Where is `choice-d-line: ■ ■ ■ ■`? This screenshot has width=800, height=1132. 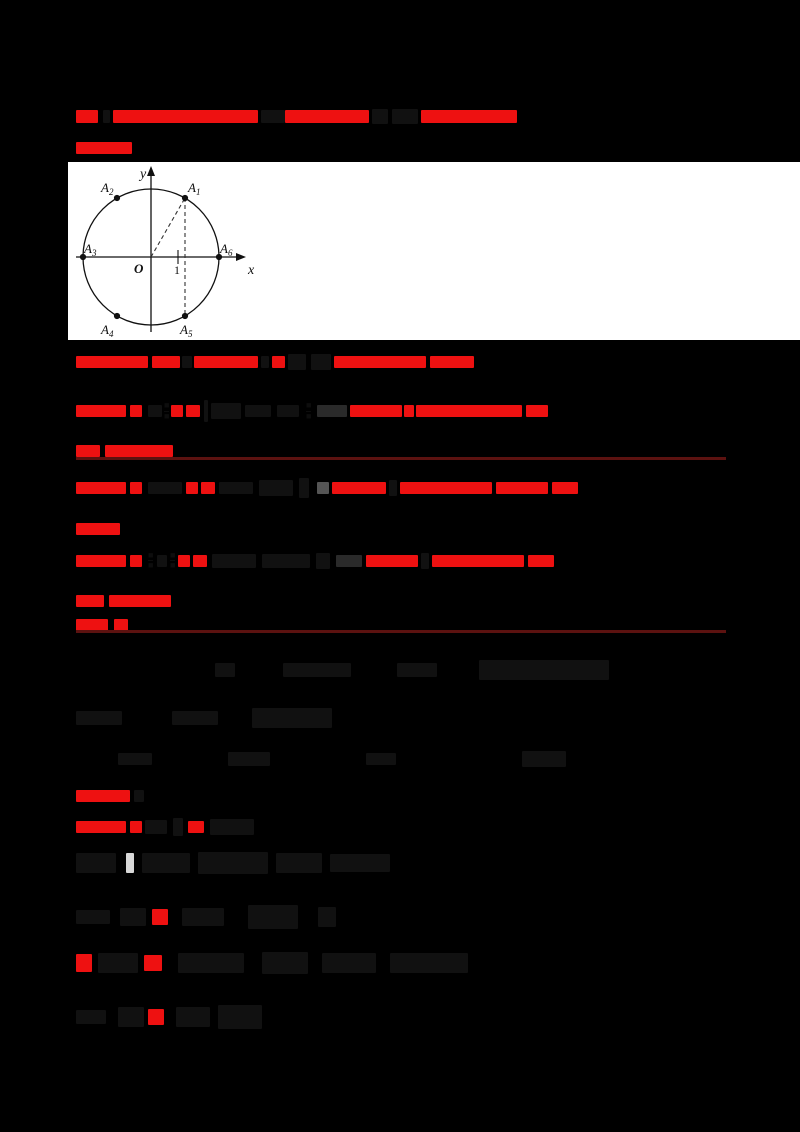
choice-d-line: ■ ■ ■ ■ is located at coordinates (315, 560).